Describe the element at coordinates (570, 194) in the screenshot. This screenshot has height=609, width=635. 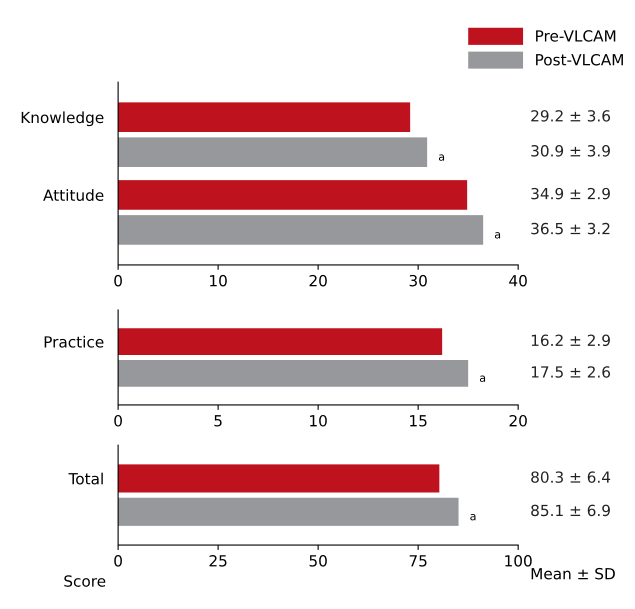
I see `text: 34.9 ± 2.9` at that location.